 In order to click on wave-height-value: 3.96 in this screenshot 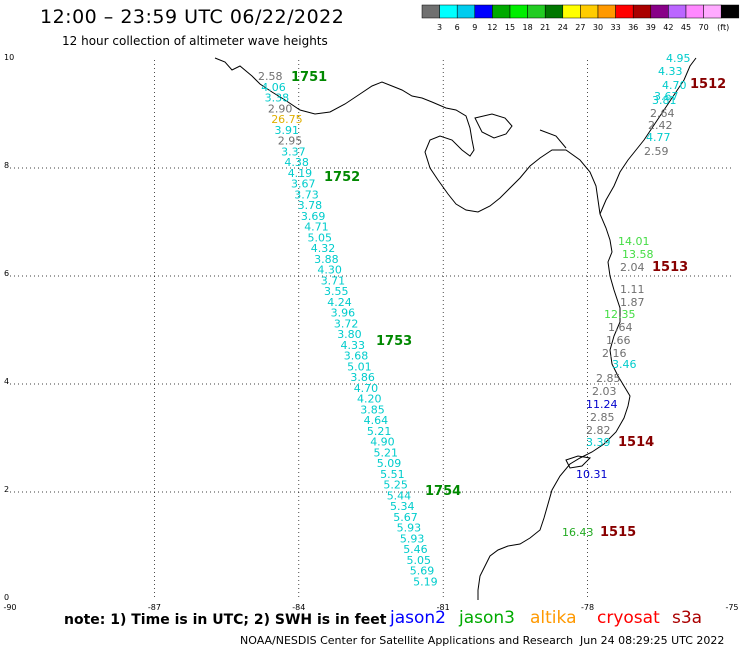, I will do `click(343, 313)`.